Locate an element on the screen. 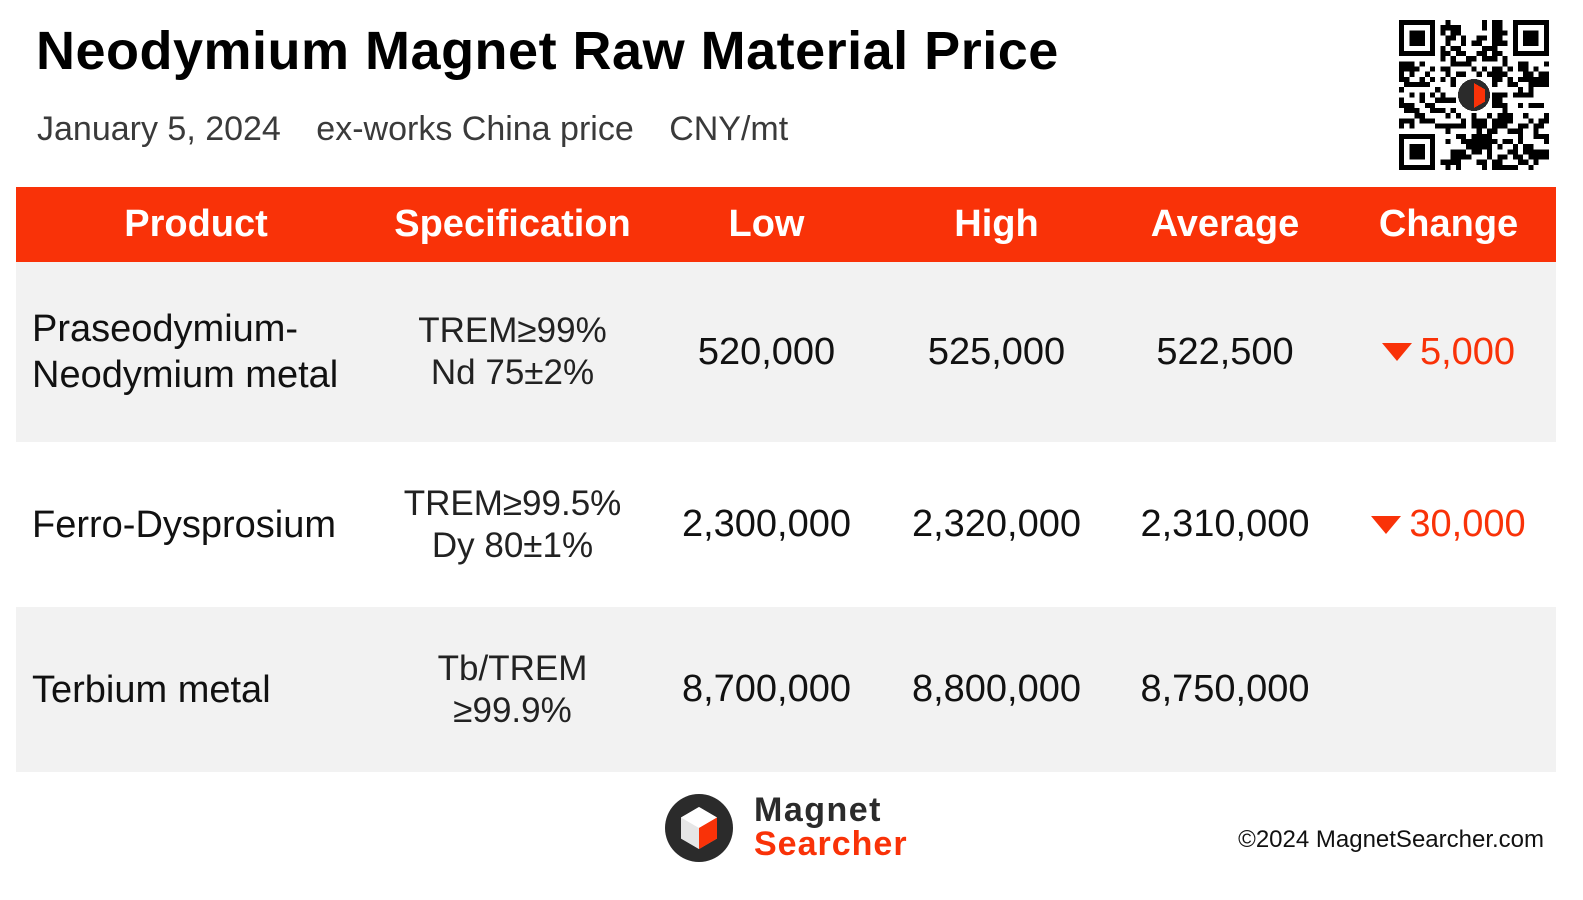 The height and width of the screenshot is (900, 1583). price-low: 8,700,000 is located at coordinates (766, 689).